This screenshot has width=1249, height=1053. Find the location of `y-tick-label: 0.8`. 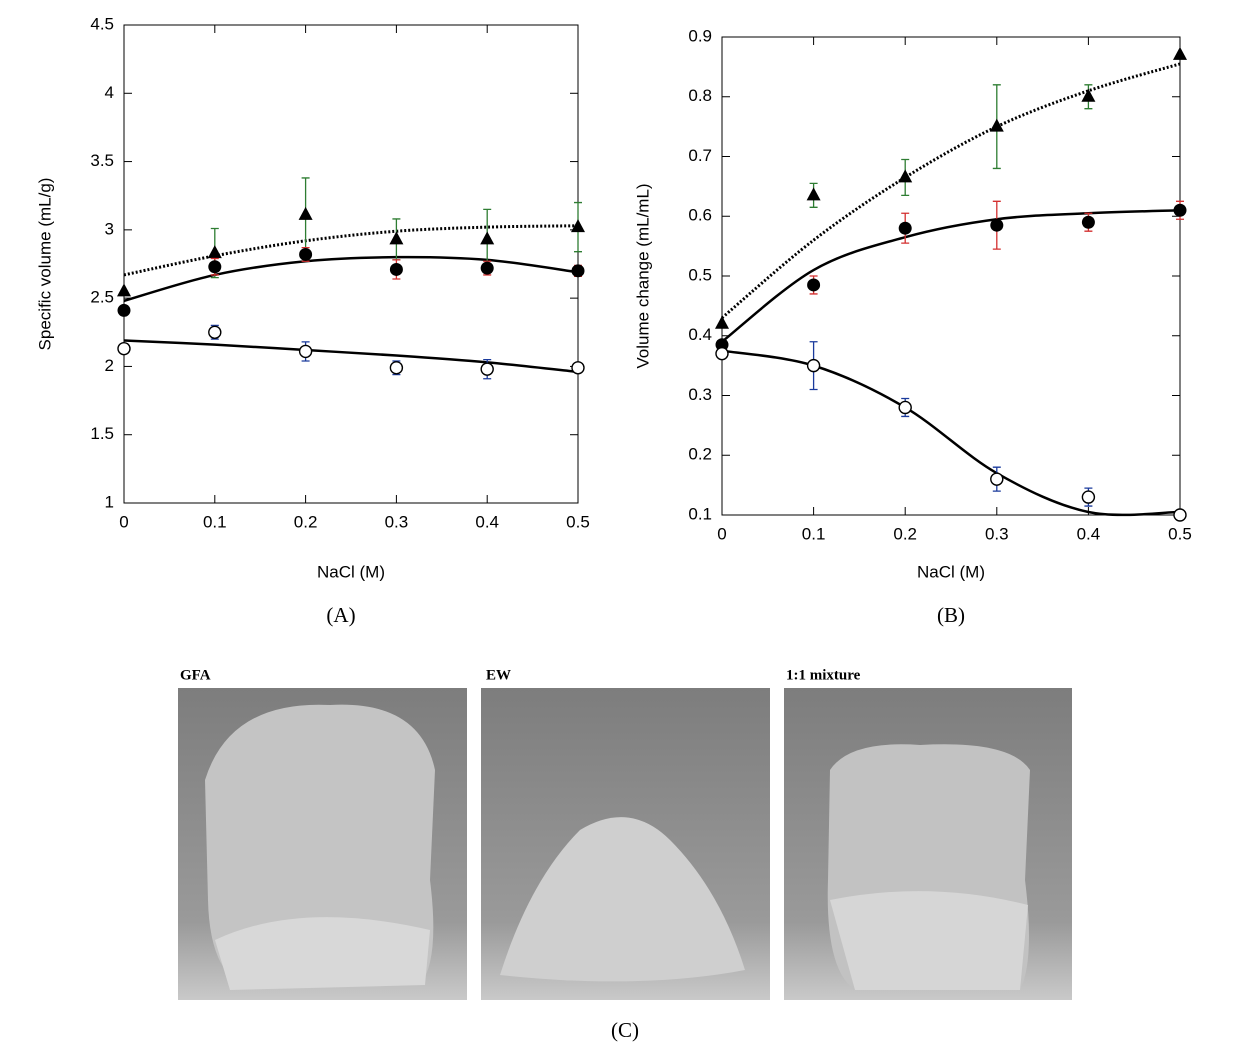

y-tick-label: 0.8 is located at coordinates (700, 95).